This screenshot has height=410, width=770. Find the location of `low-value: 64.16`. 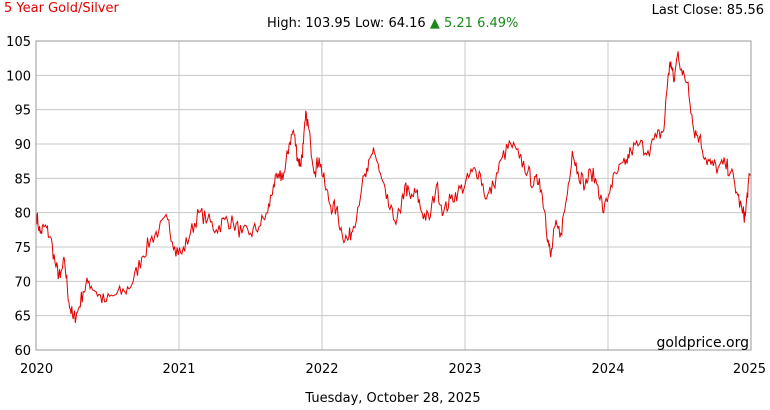

low-value: 64.16 is located at coordinates (407, 23).